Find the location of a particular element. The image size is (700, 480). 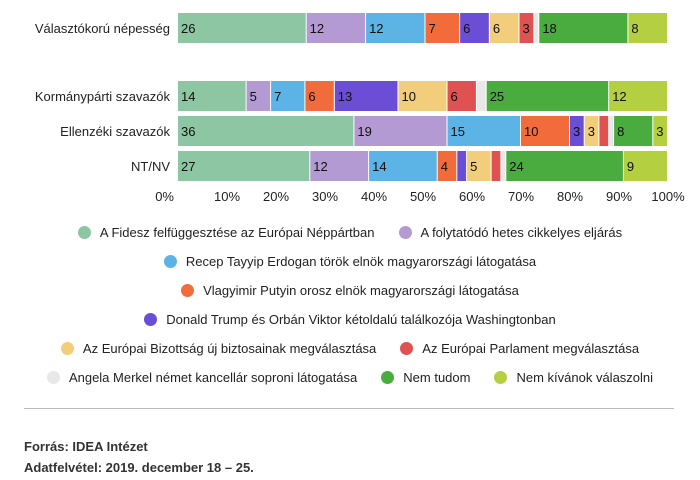

legend-item: A folytatódó hetes cikkelyes eljárás is located at coordinates (510, 232).